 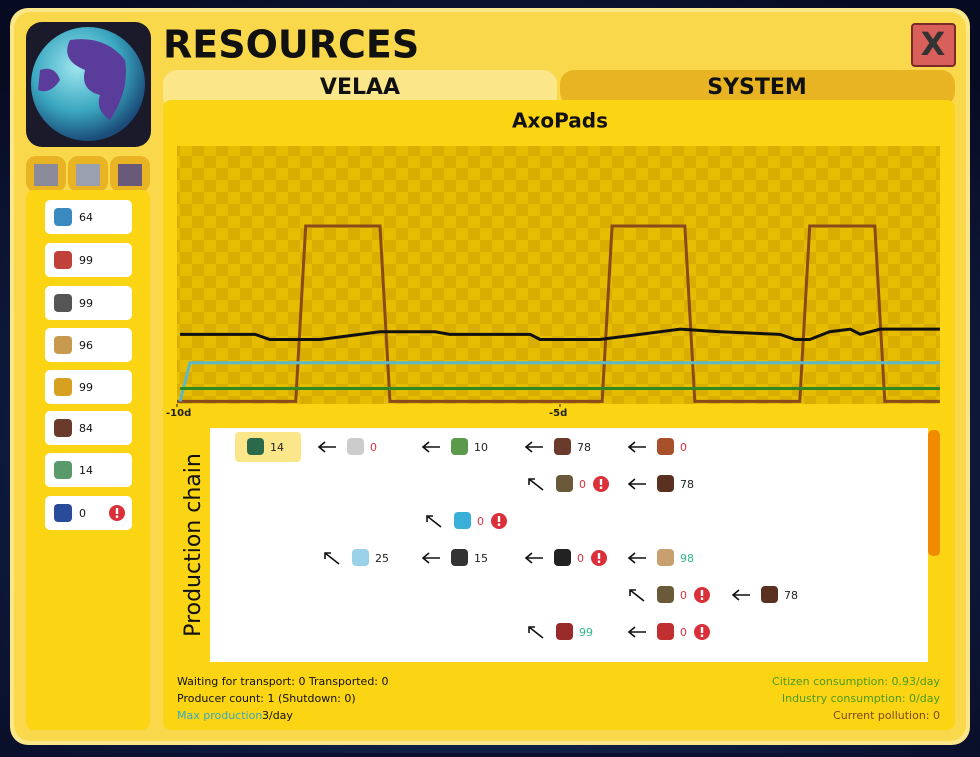 What do you see at coordinates (86, 345) in the screenshot?
I see `resource-value: 96` at bounding box center [86, 345].